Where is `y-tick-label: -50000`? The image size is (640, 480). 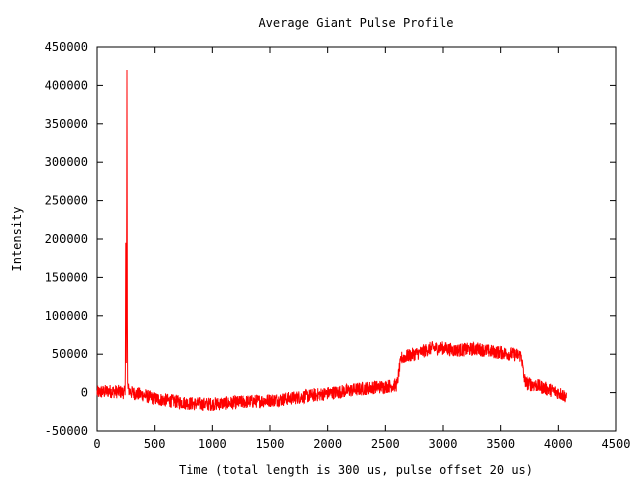 y-tick-label: -50000 is located at coordinates (66, 431).